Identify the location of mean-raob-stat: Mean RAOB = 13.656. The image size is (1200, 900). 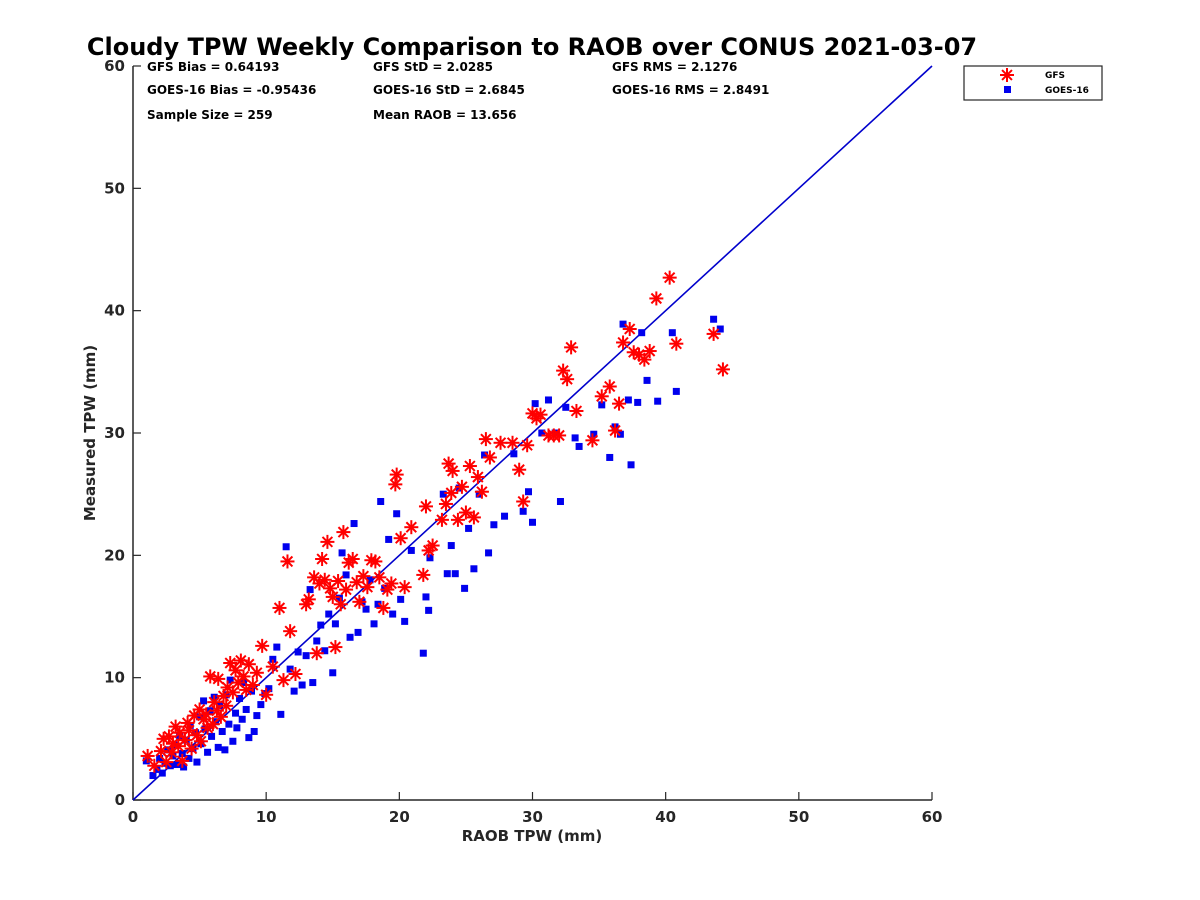
(445, 115).